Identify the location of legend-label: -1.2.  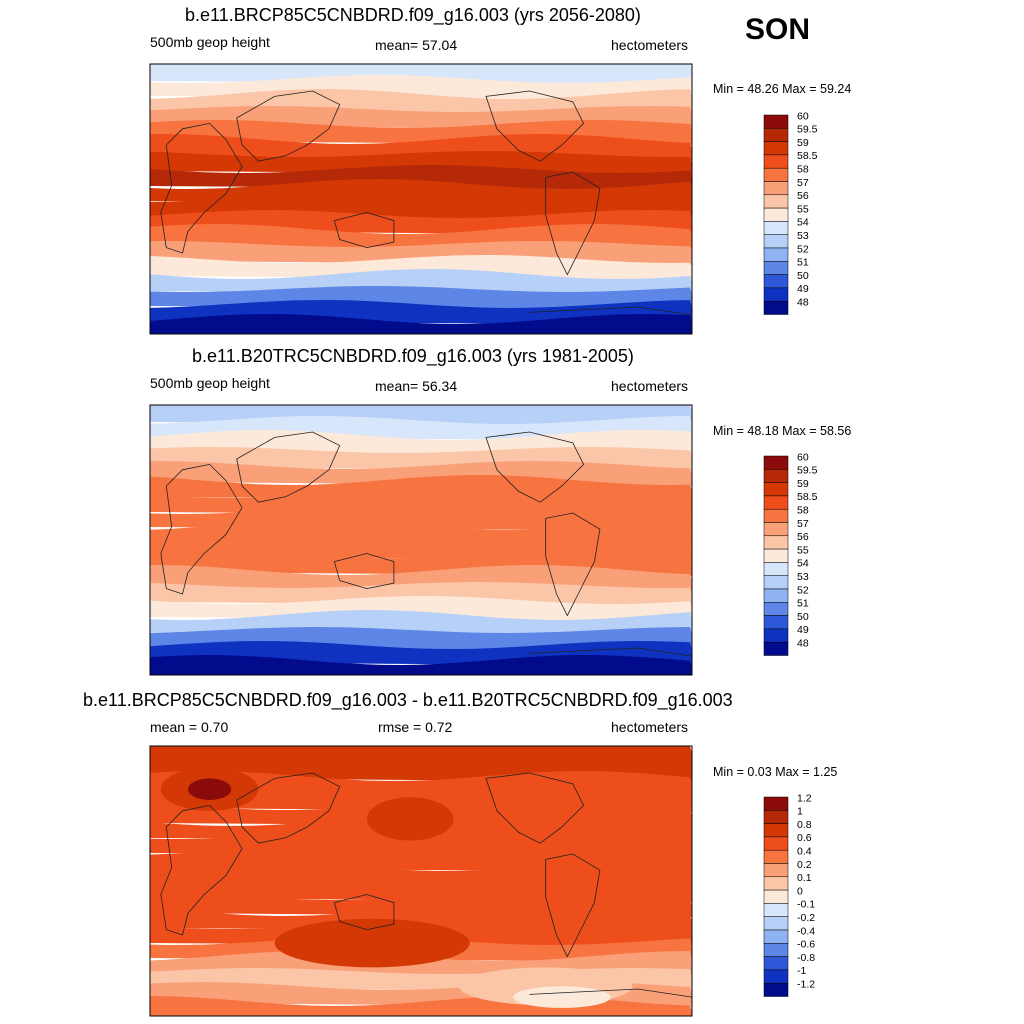
(806, 985).